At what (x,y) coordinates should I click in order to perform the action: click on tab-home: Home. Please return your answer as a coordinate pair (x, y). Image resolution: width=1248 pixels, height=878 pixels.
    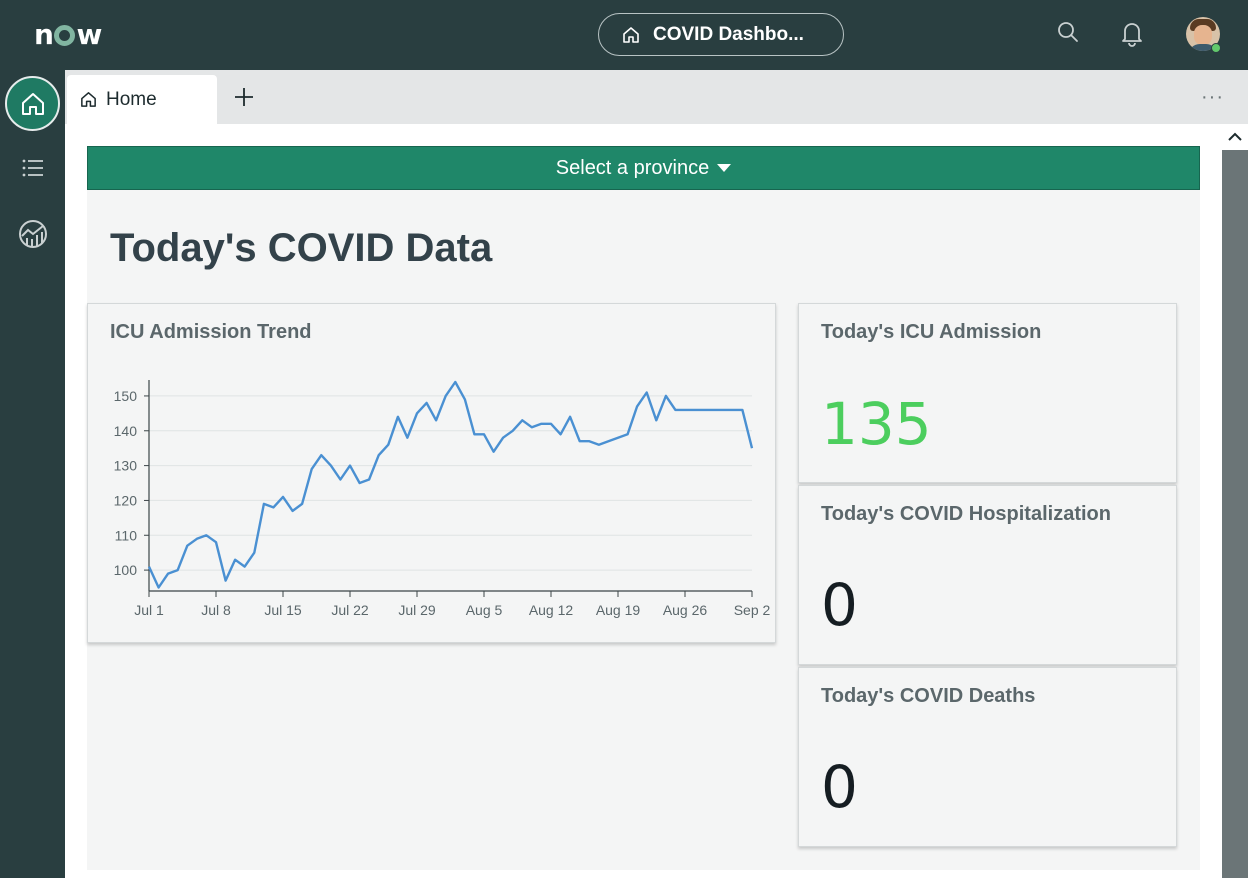
    Looking at the image, I should click on (142, 99).